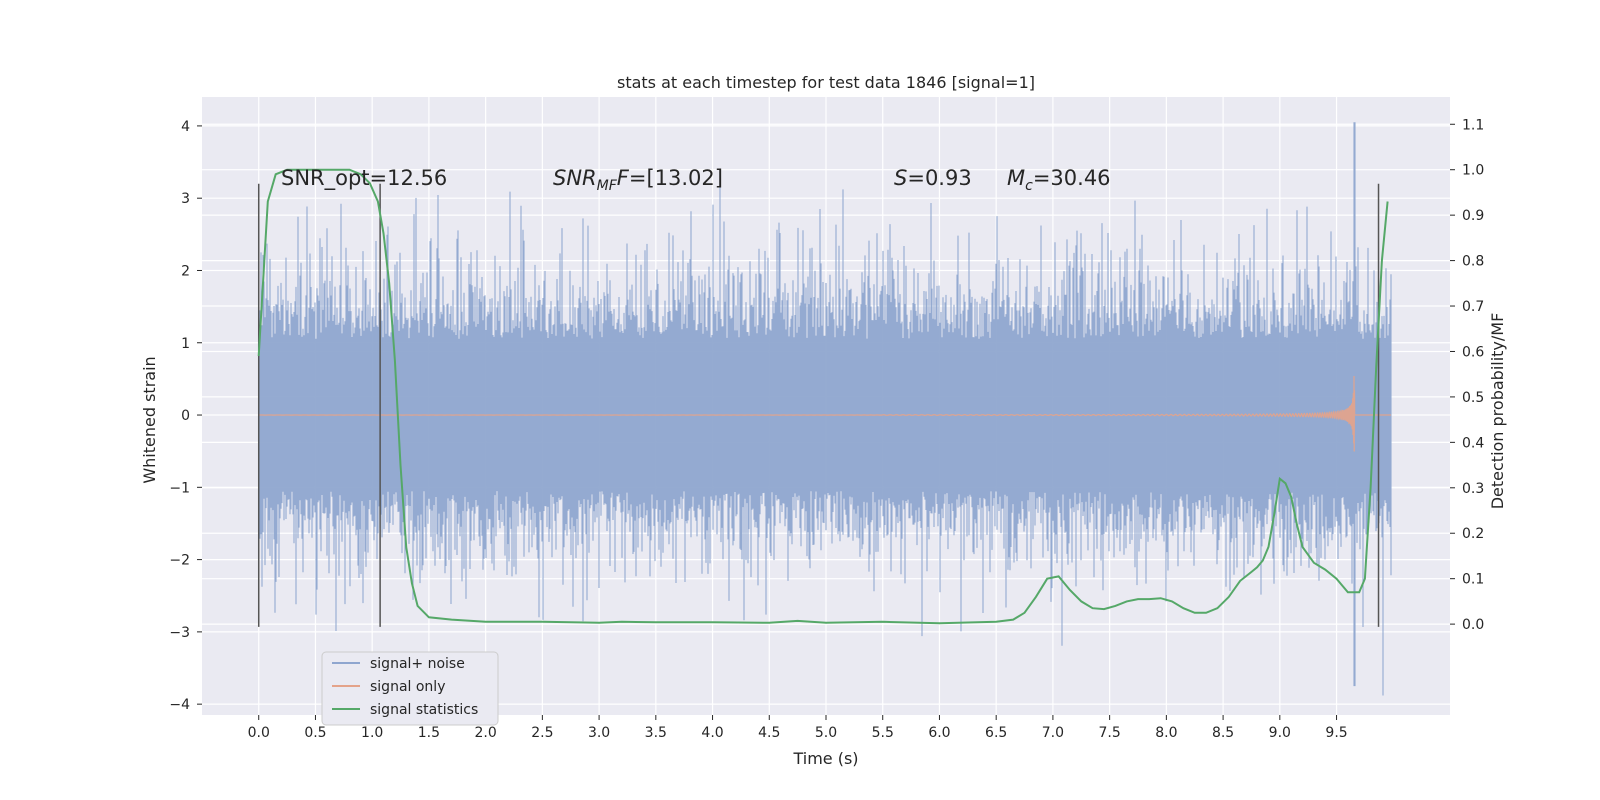 The height and width of the screenshot is (800, 1600). I want to click on y-right-tick-label: 0.2, so click(1473, 534).